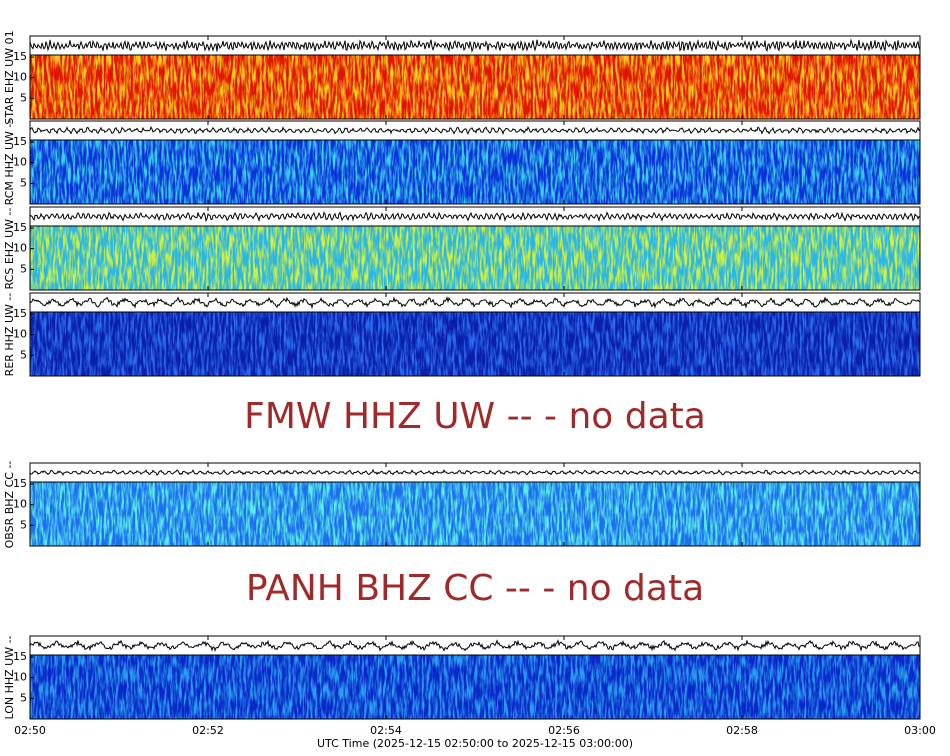 This screenshot has height=756, width=950. What do you see at coordinates (9, 163) in the screenshot?
I see `channel-label: RCM HHZ UW --` at bounding box center [9, 163].